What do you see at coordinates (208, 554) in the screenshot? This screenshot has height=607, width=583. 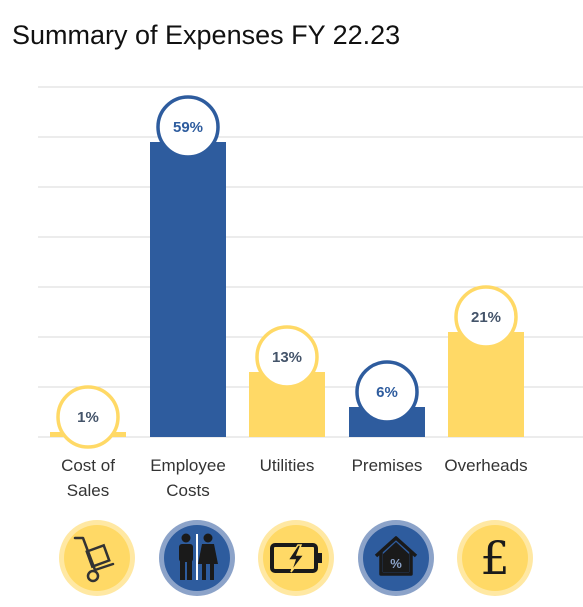 I see `person-dress` at bounding box center [208, 554].